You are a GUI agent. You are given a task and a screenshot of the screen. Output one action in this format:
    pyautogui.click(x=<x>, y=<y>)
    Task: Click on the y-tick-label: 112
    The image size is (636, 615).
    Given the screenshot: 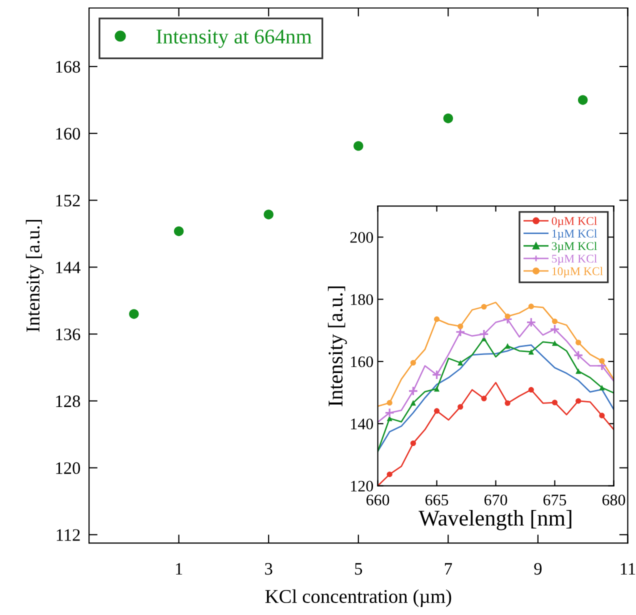 What is the action you would take?
    pyautogui.click(x=68, y=535)
    